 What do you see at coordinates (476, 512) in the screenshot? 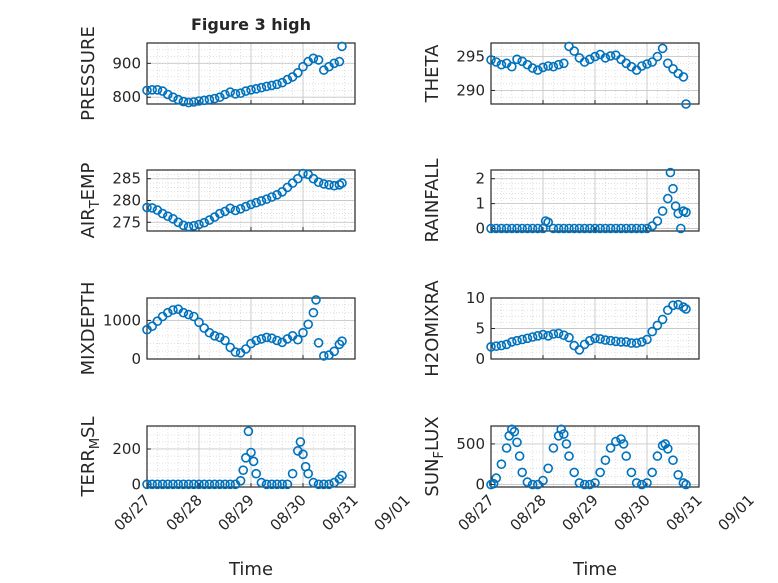
I see `x-tick-label: 08/27` at bounding box center [476, 512].